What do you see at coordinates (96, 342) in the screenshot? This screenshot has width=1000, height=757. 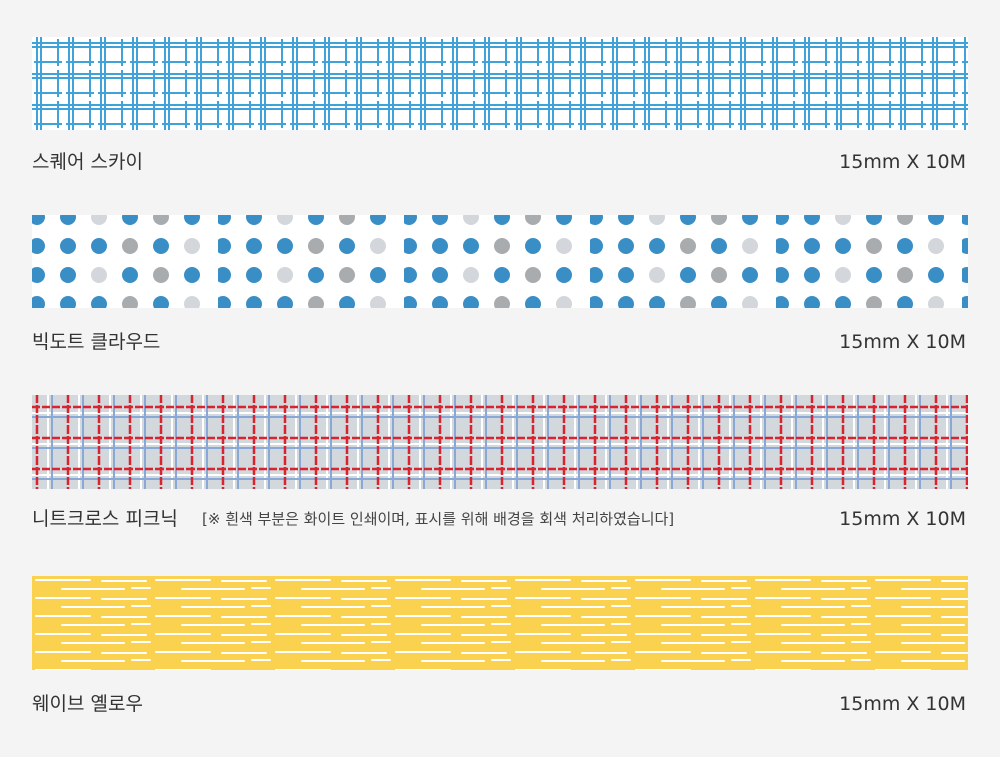 I see `tape-name: 빅도트 클라우드` at bounding box center [96, 342].